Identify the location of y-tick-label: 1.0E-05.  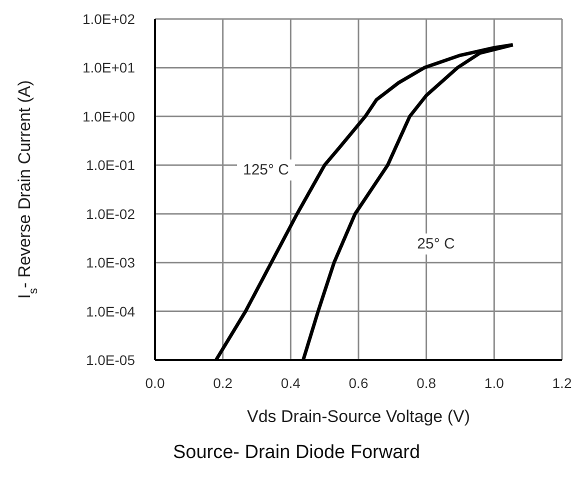
(111, 360).